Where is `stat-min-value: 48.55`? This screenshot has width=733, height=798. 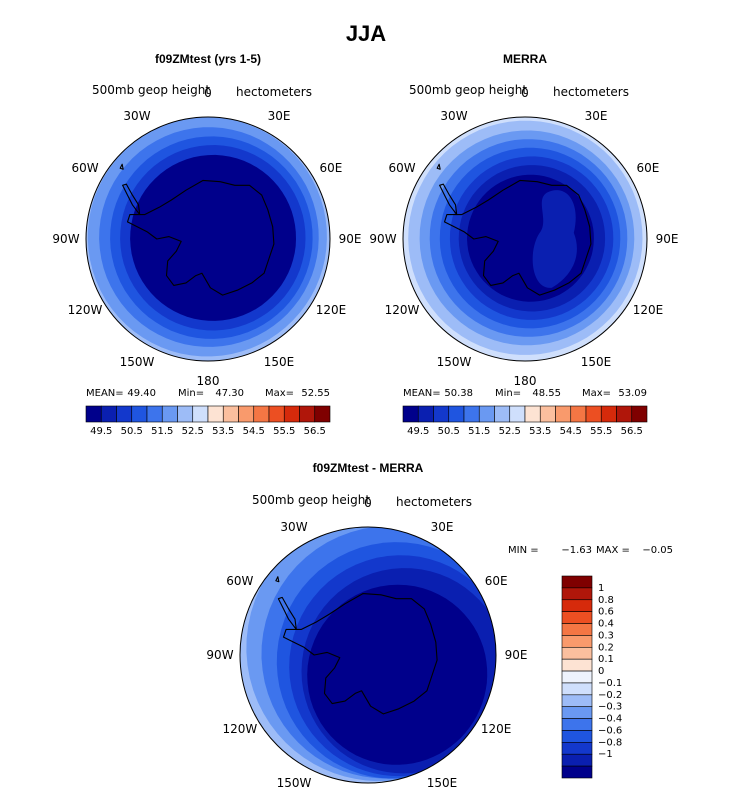 stat-min-value: 48.55 is located at coordinates (546, 393).